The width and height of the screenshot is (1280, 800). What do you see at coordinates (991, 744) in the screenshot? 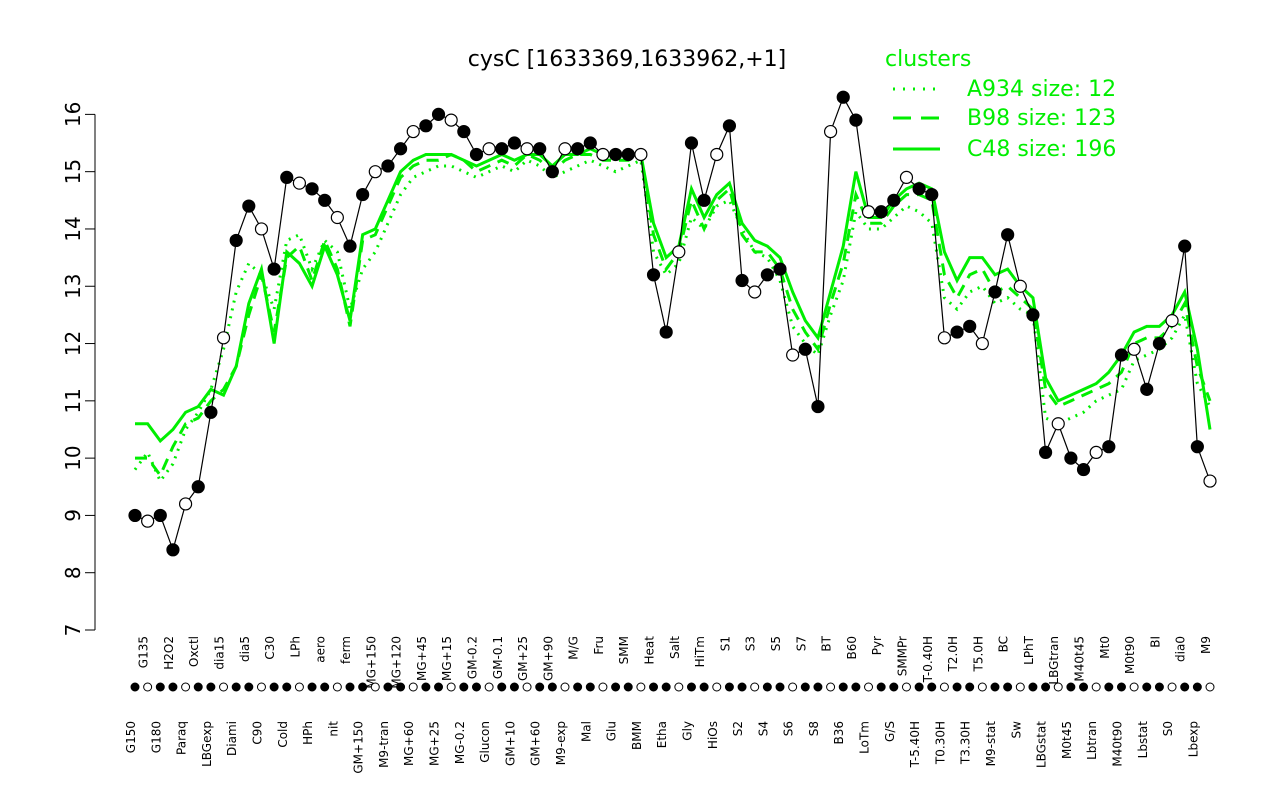
I see `x-tick-label: M9-stat` at bounding box center [991, 744].